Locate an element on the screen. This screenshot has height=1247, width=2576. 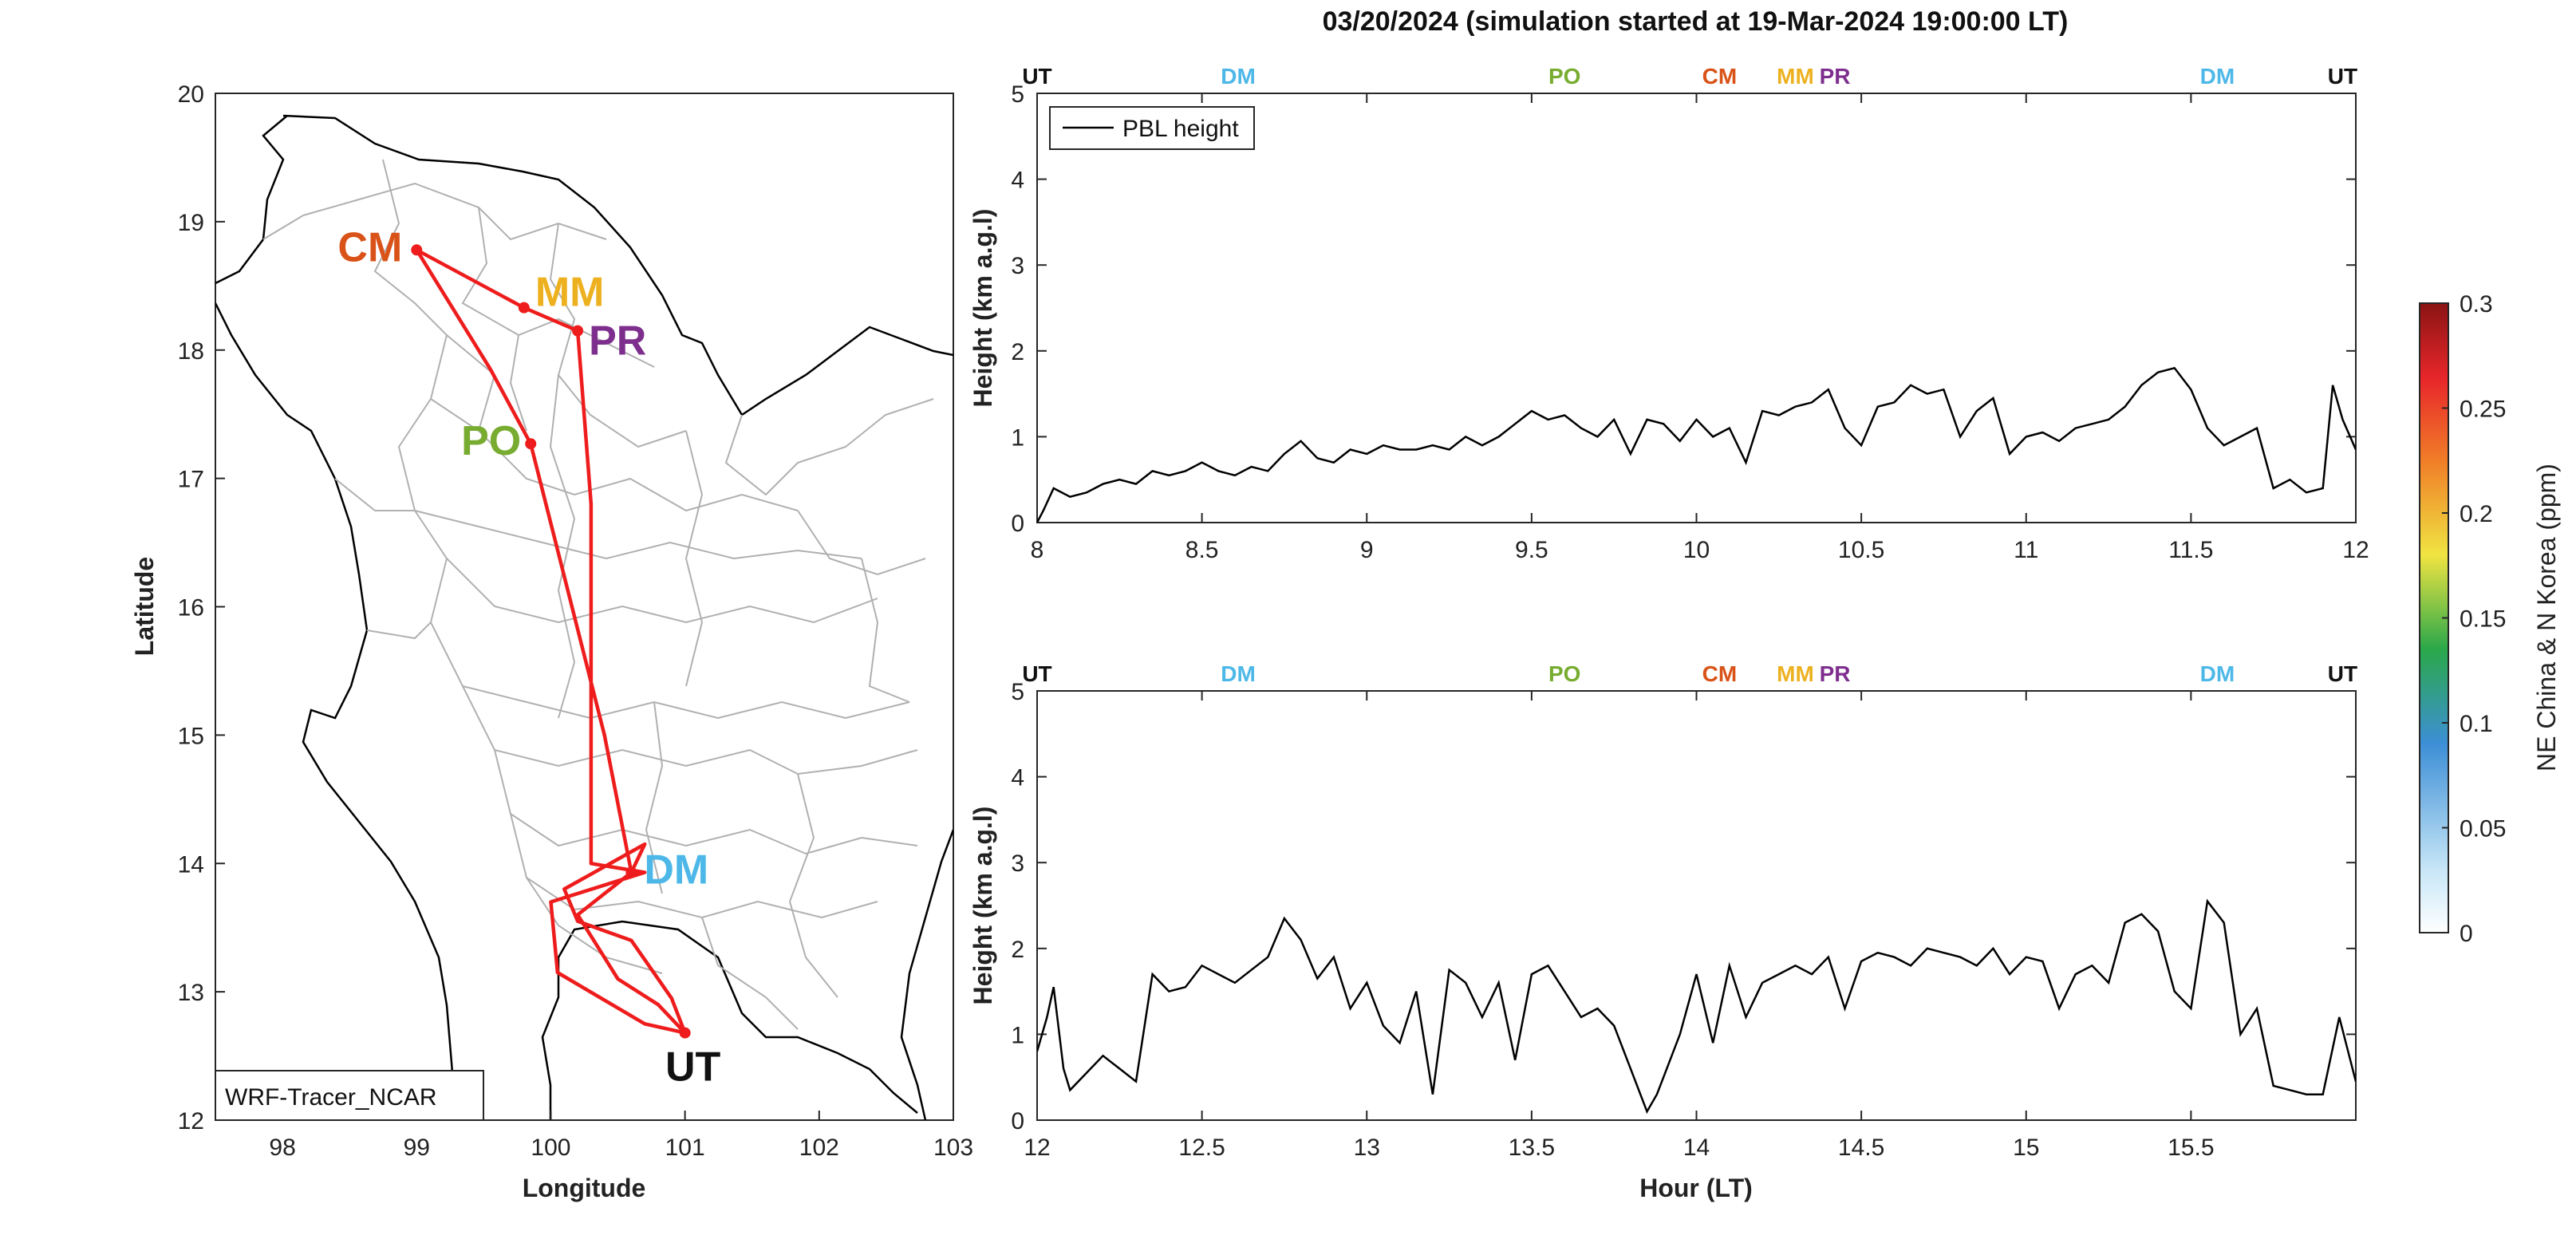
colorbar-tick-label: 0.3 is located at coordinates (2476, 305).